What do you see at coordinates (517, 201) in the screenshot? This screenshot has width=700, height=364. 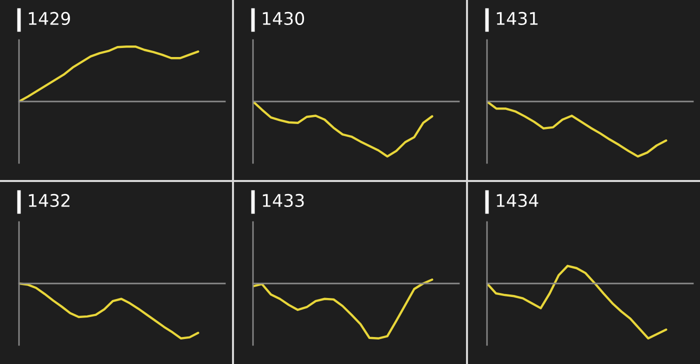 I see `chart-title: 1434` at bounding box center [517, 201].